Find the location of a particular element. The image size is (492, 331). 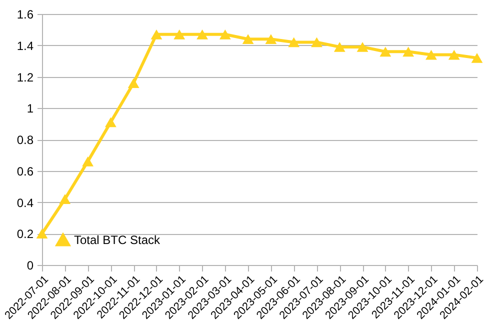

y-tick-label: 0.8 is located at coordinates (25, 140).